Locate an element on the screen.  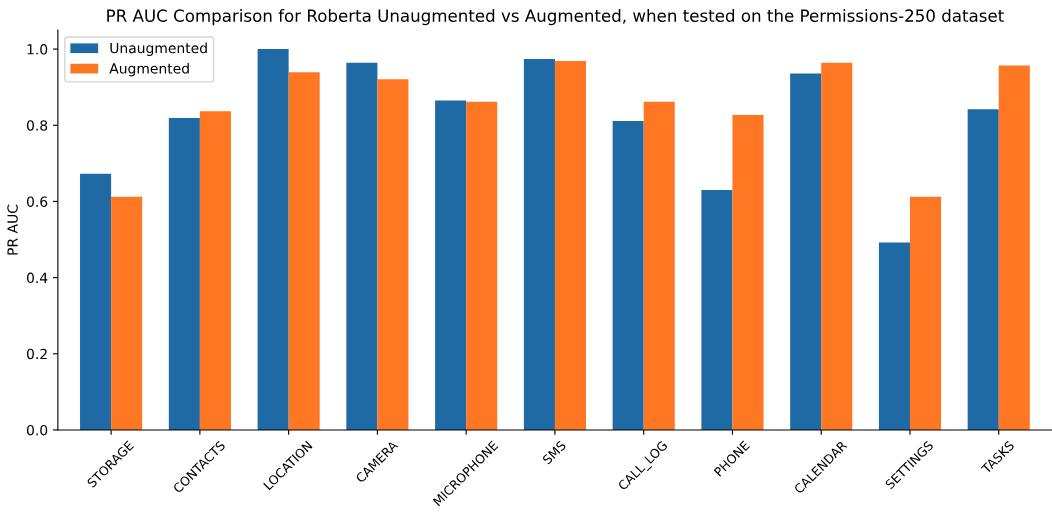
y-tick-label: 0.4 is located at coordinates (37, 278).